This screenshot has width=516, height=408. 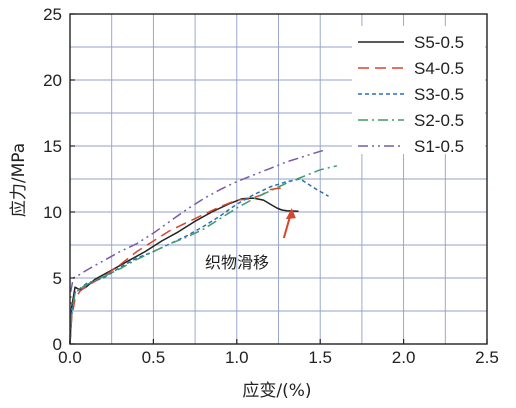 I want to click on legend: S5-0.5 S4-0.5 S3-0.5 S2-0.5 S1-0.5, so click(x=418, y=91).